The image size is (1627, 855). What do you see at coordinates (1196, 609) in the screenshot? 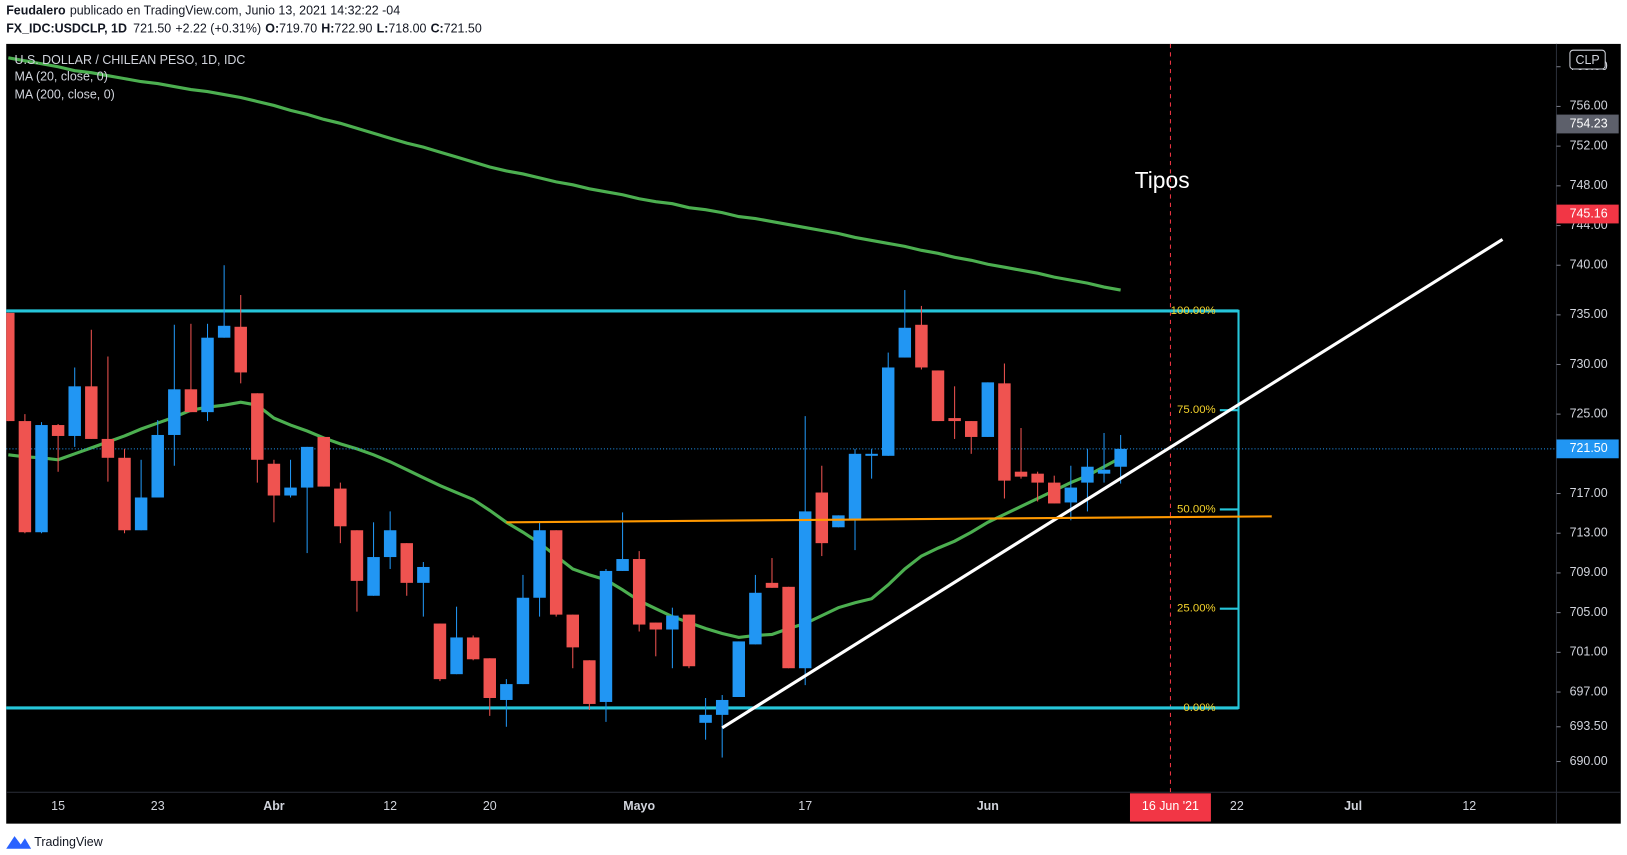
I see `fib-label: 25.00%` at bounding box center [1196, 609].